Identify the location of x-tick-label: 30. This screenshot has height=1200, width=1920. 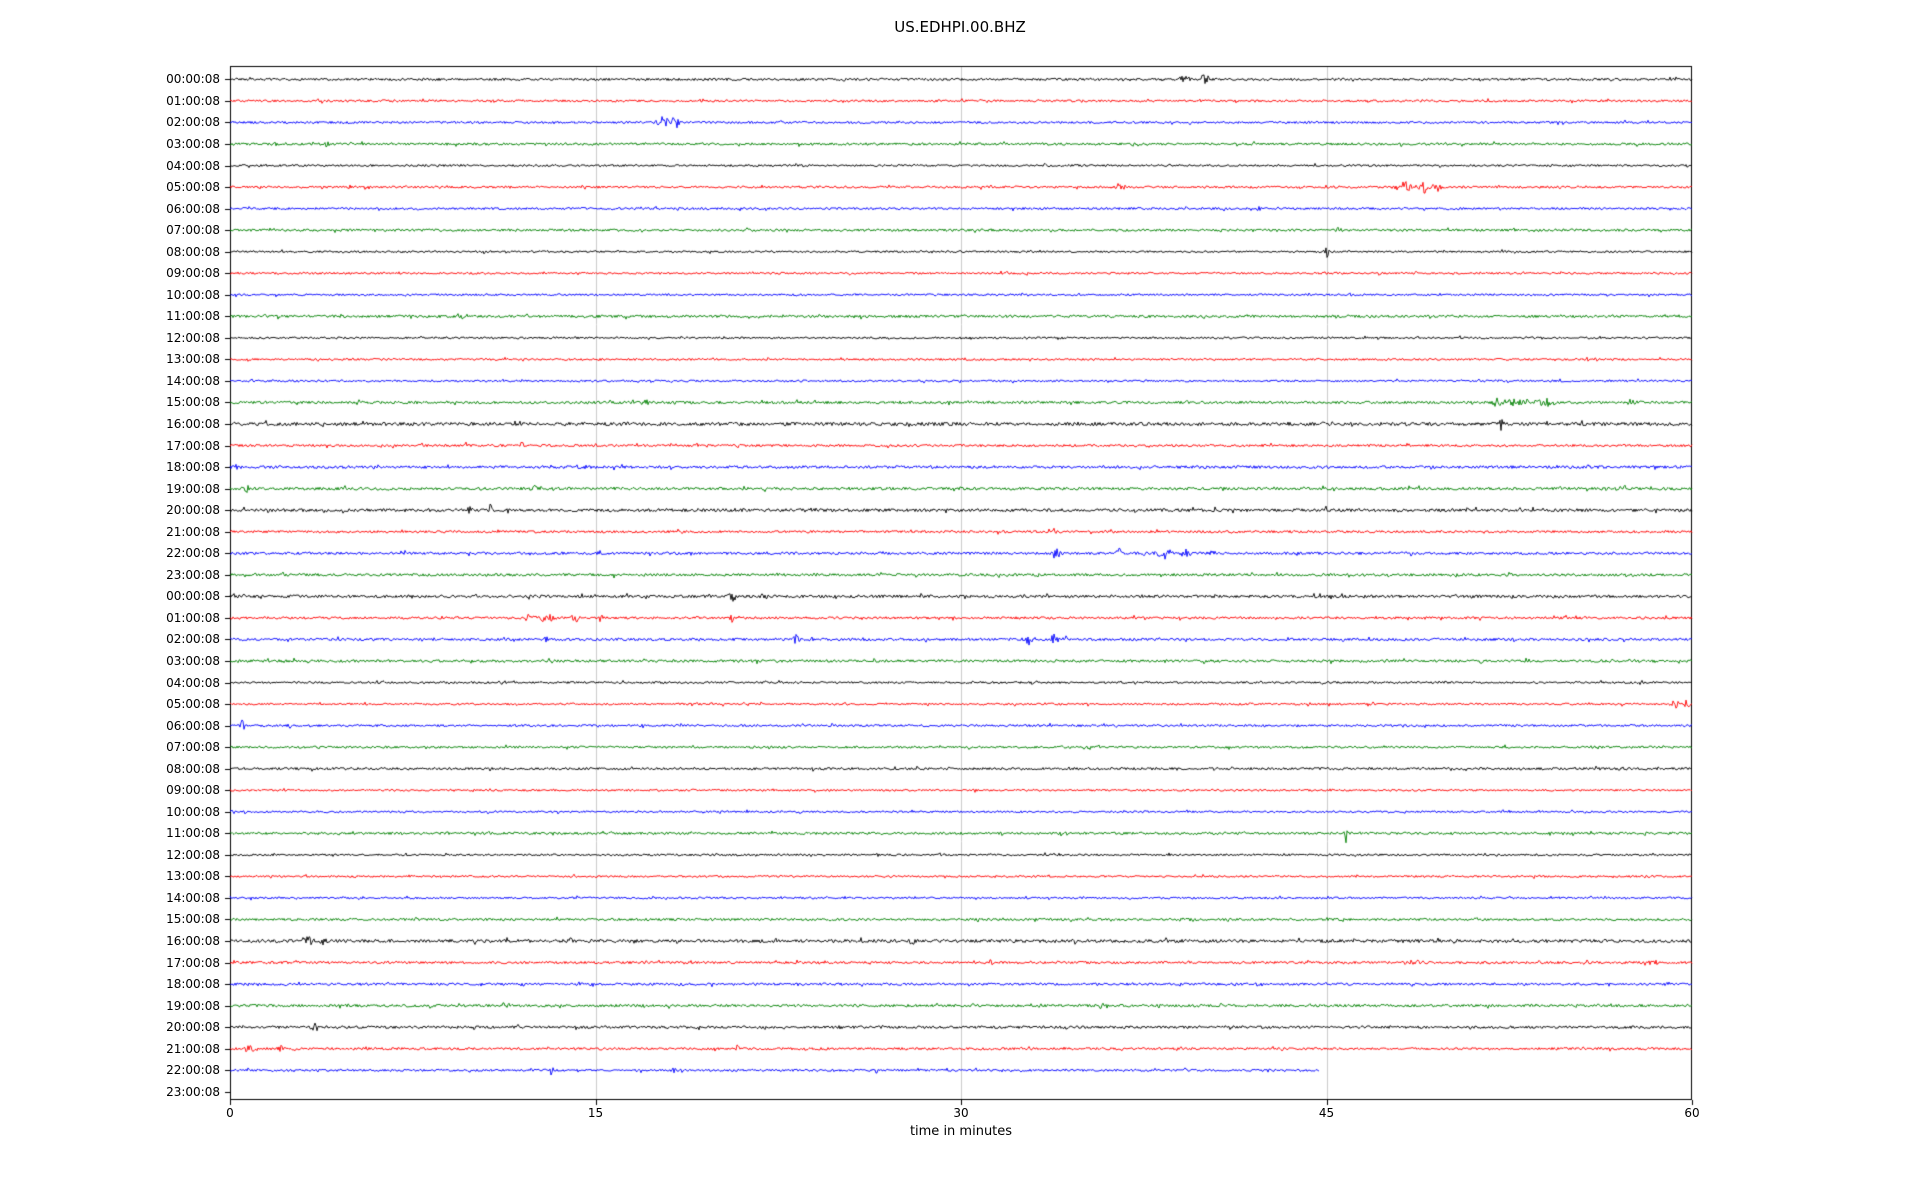
(961, 1113).